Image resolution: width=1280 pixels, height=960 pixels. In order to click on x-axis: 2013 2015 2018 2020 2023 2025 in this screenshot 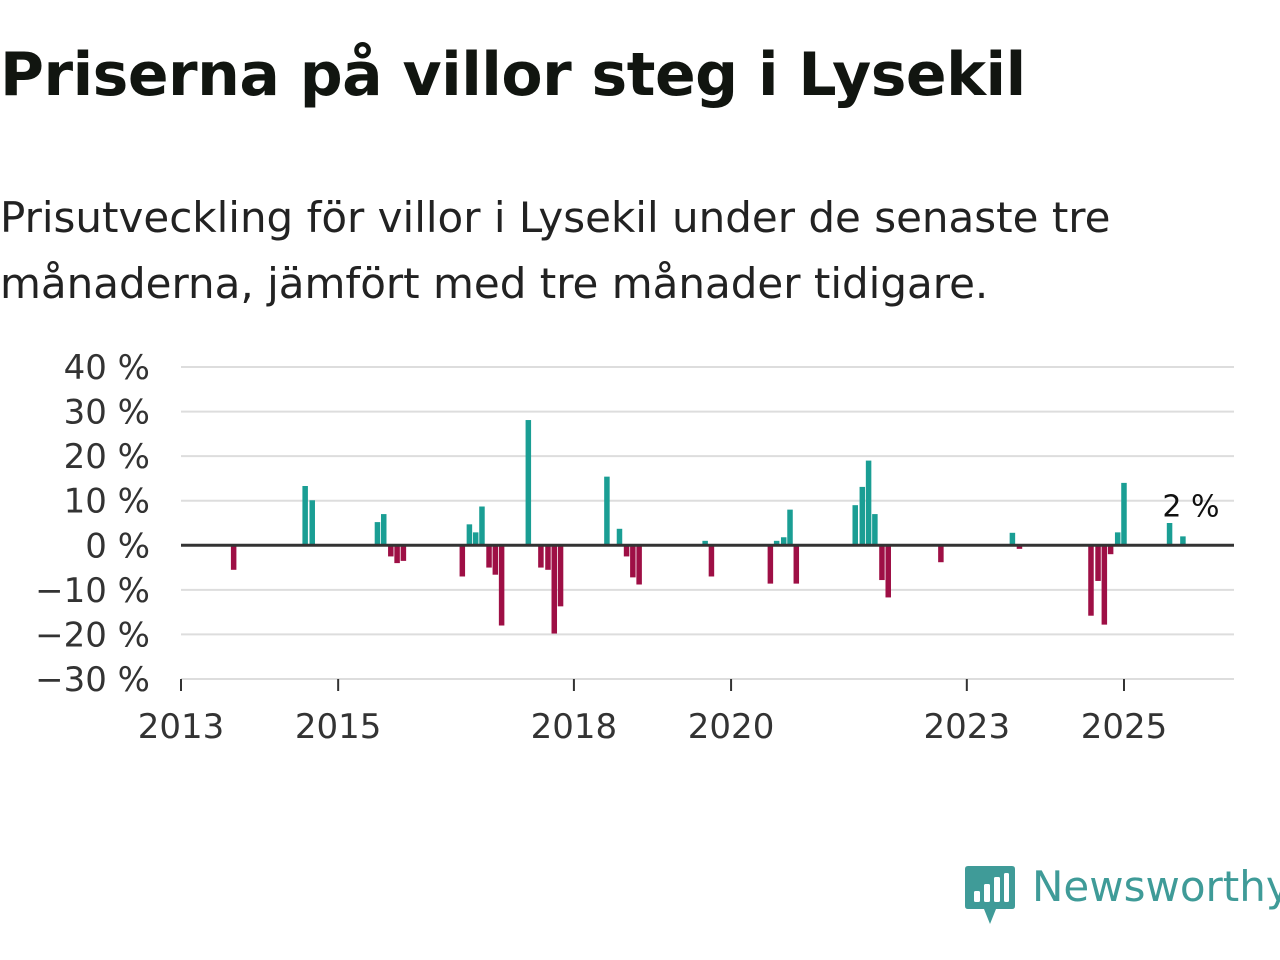, I will do `click(653, 713)`.